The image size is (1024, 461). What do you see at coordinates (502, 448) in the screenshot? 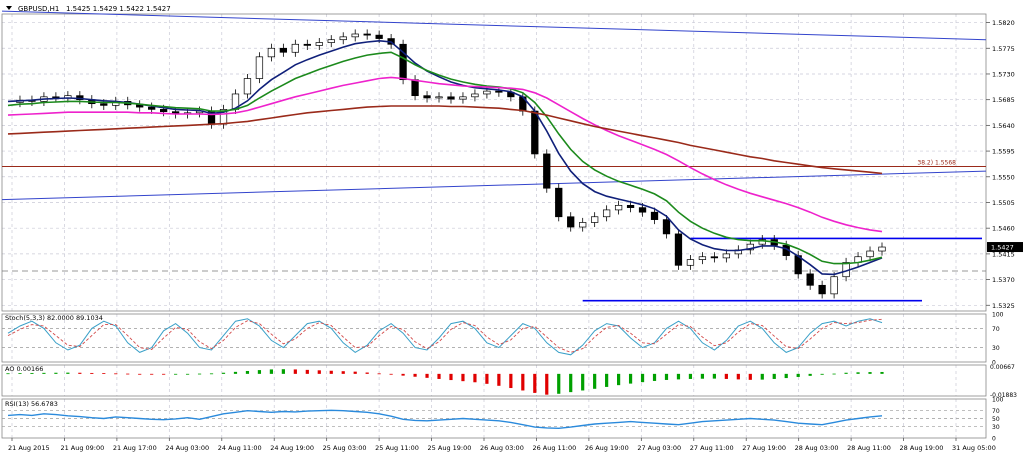
I see `time-tick-label: 26 Aug 03:00` at bounding box center [502, 448].